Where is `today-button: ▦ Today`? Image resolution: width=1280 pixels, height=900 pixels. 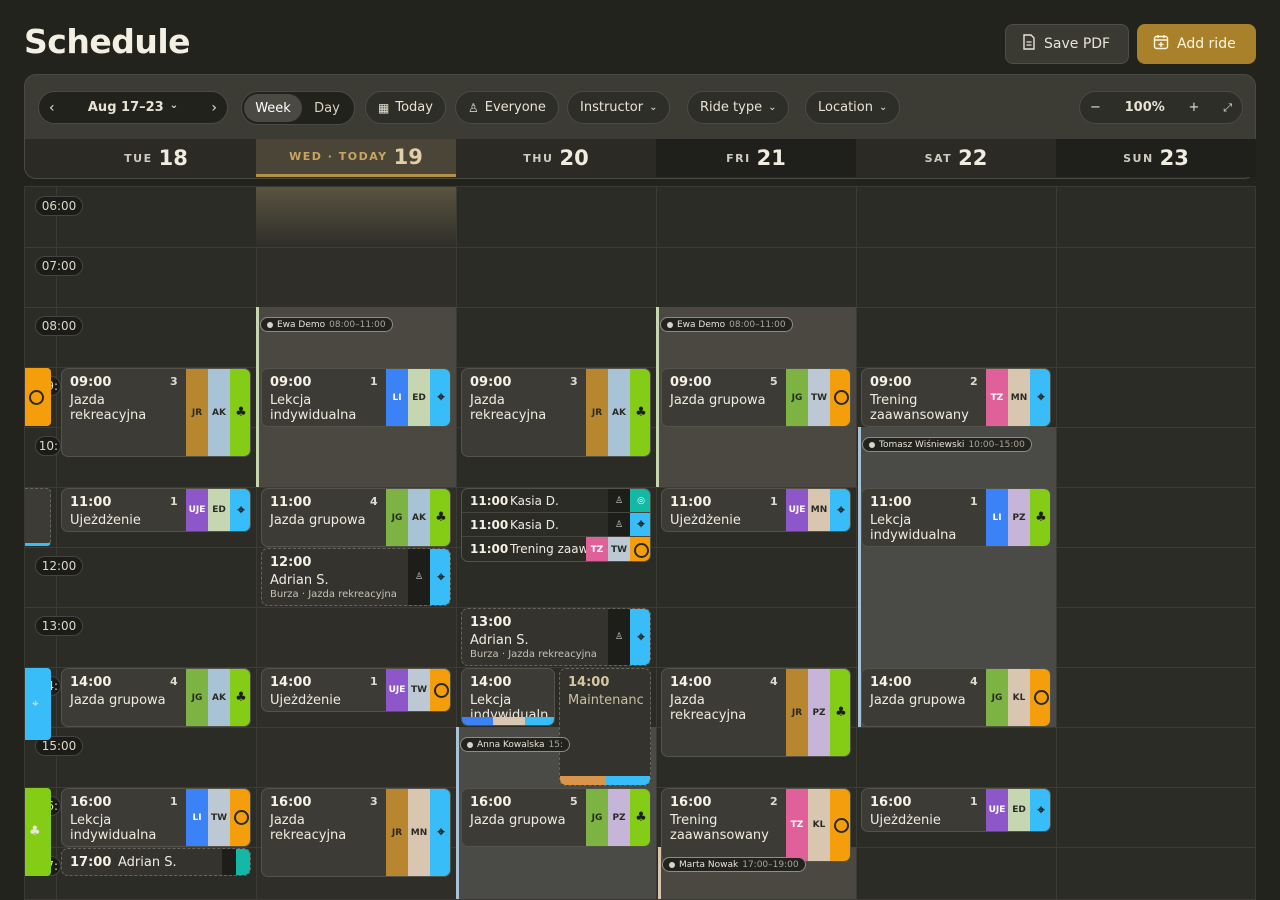 today-button: ▦ Today is located at coordinates (405, 107).